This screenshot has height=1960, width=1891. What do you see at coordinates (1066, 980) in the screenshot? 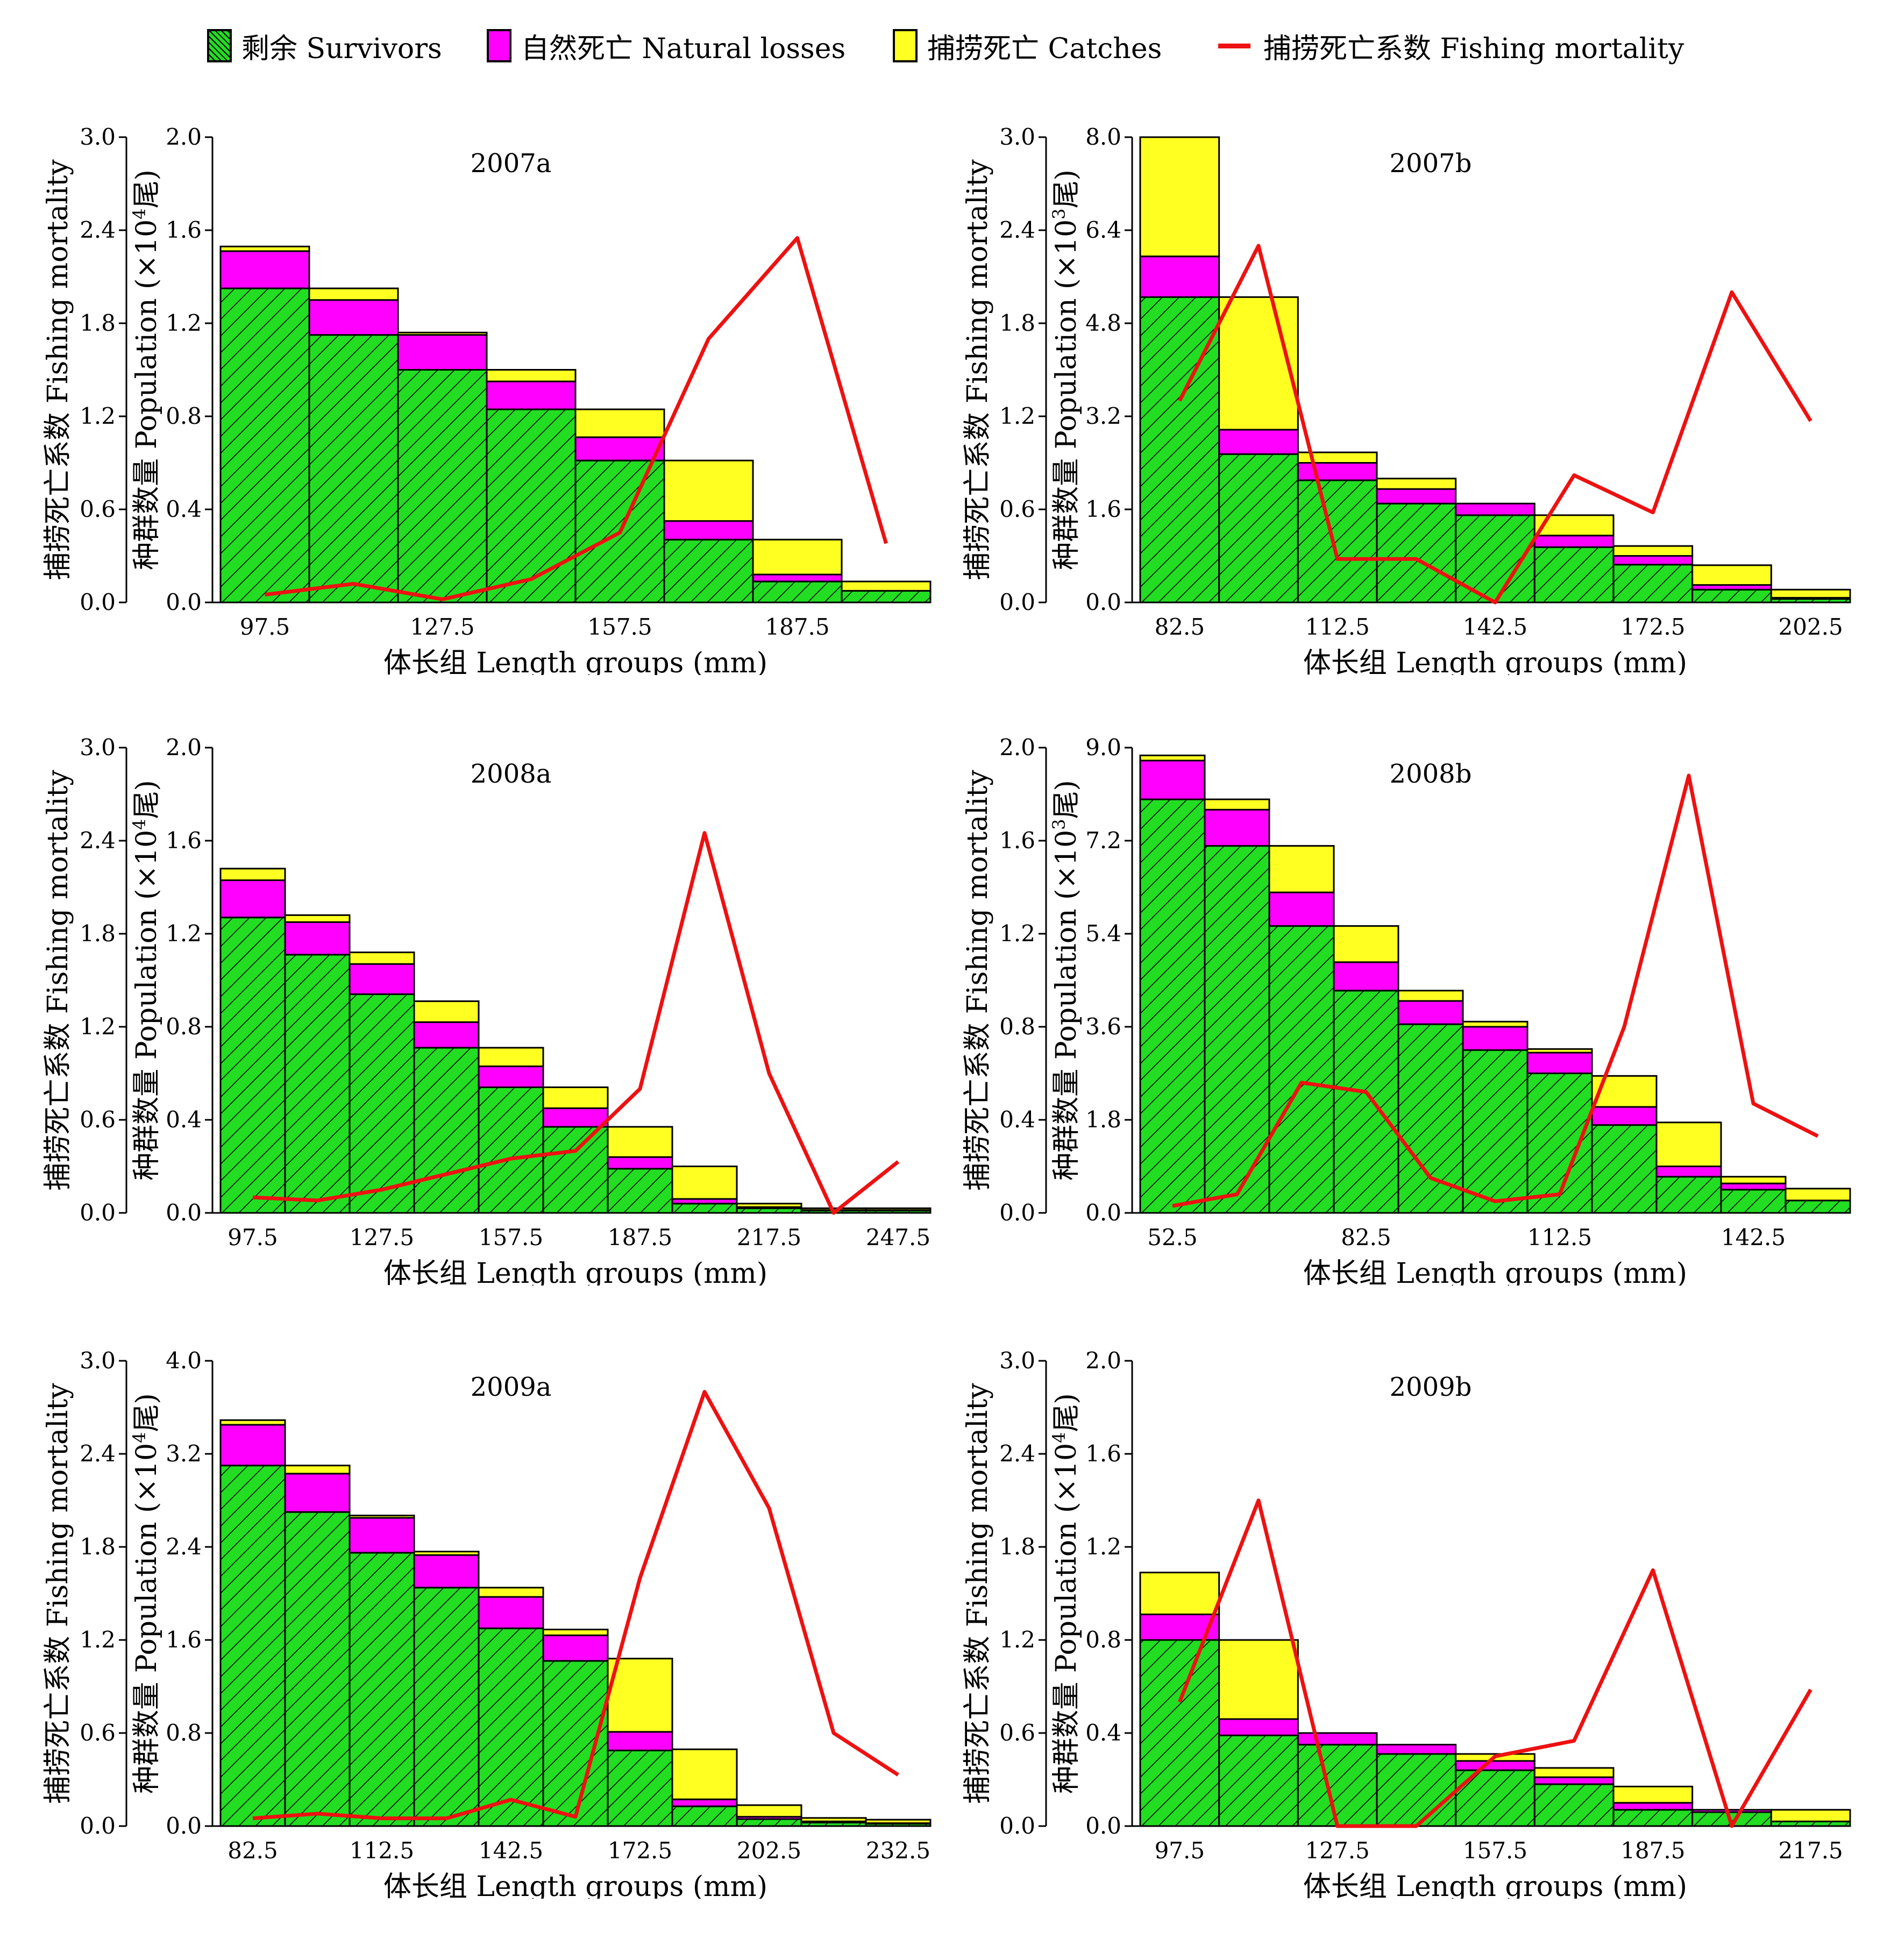
I see `y-axis-label-population: 种群数量 Population (×103尾)` at bounding box center [1066, 980].